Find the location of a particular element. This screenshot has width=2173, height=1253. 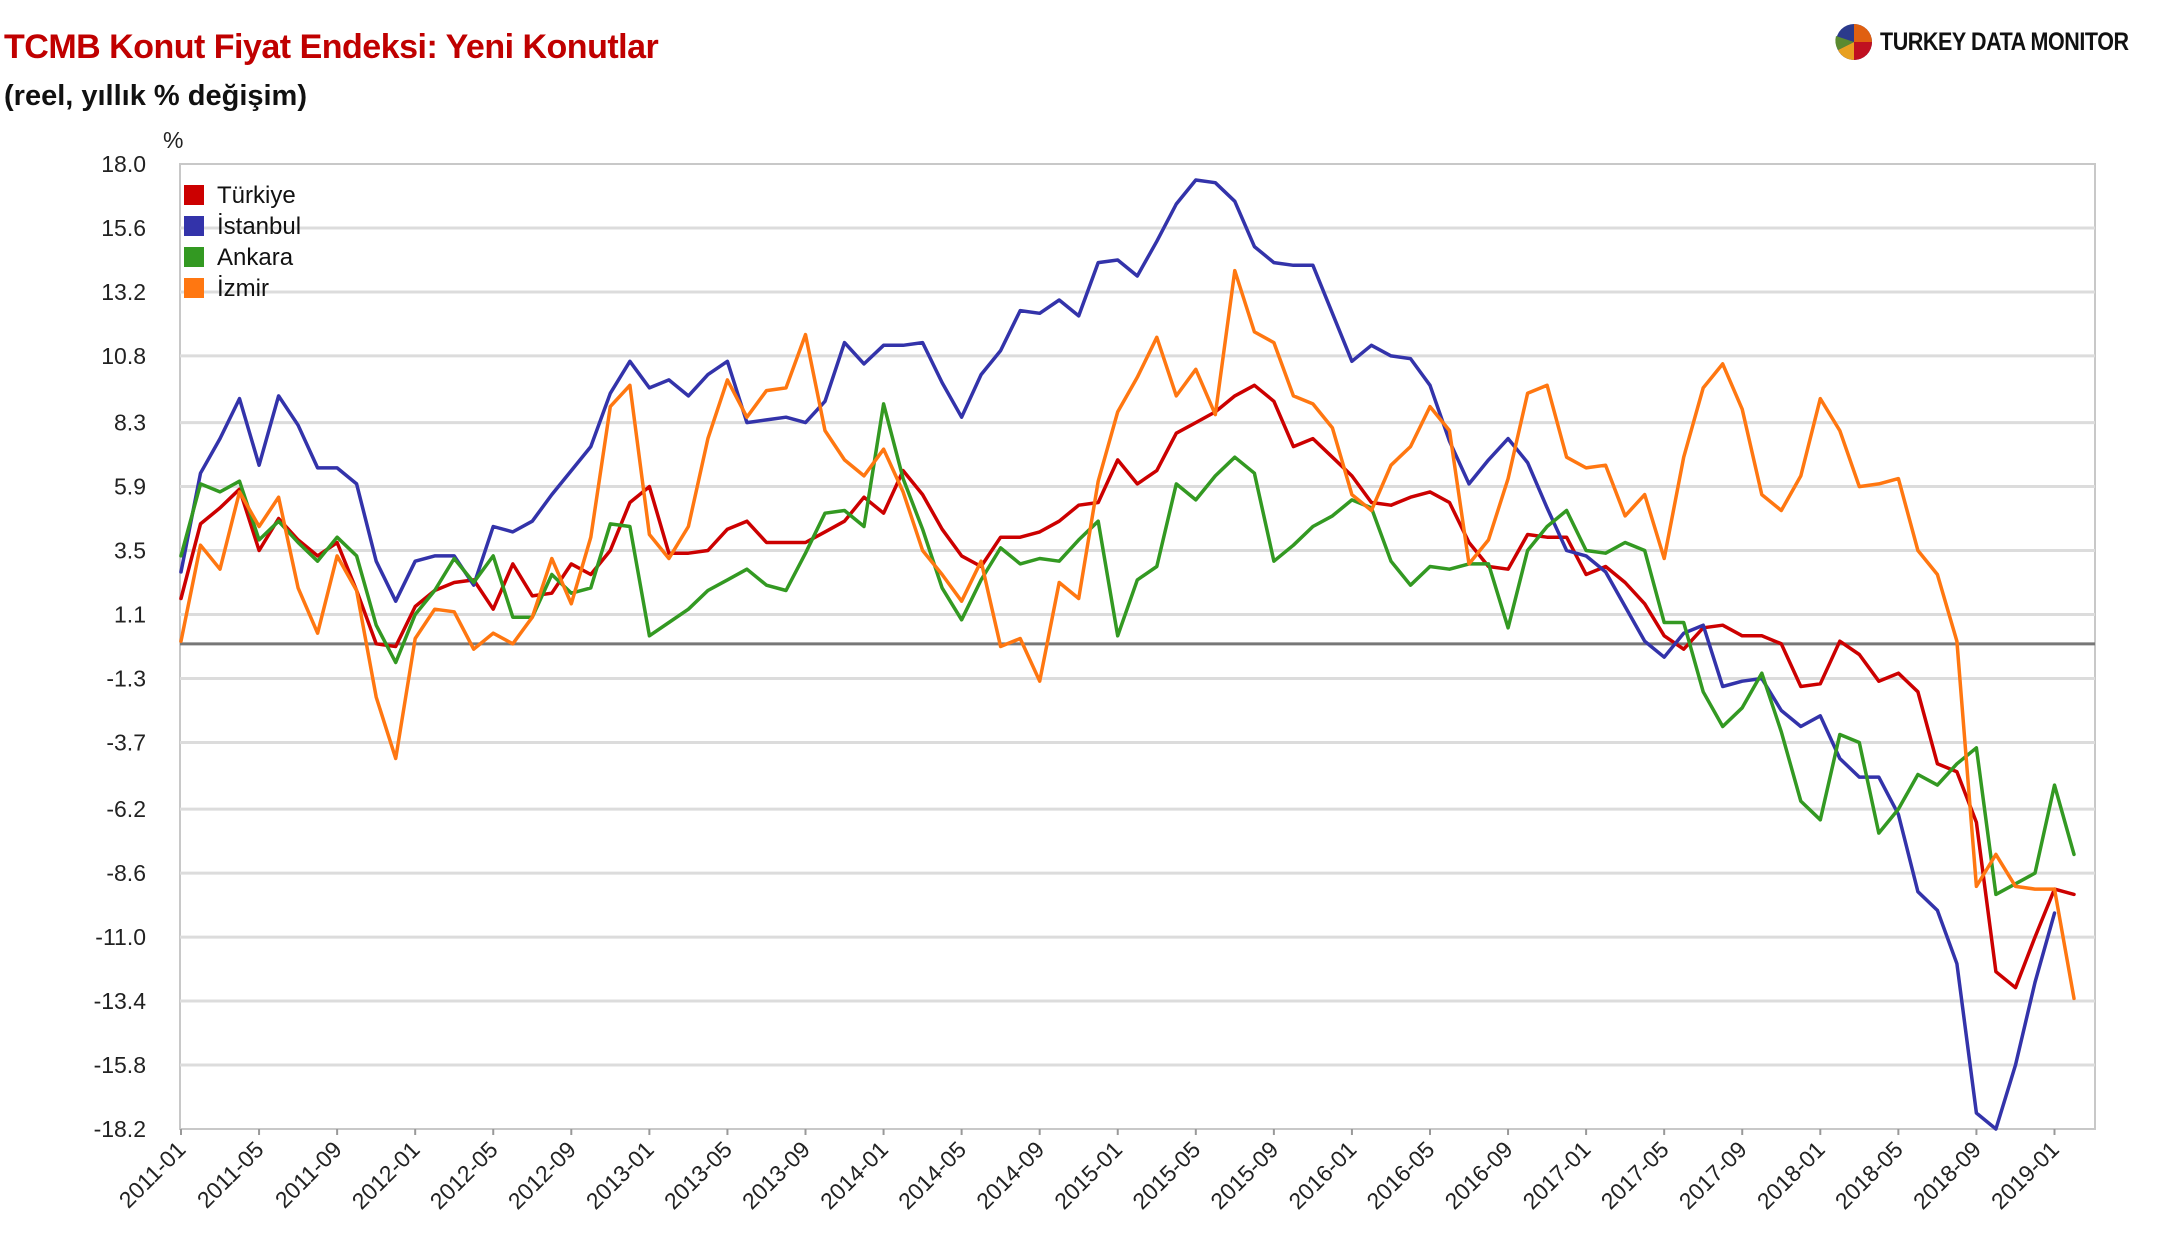

x-tick-label: 2012-01 is located at coordinates (386, 1175).